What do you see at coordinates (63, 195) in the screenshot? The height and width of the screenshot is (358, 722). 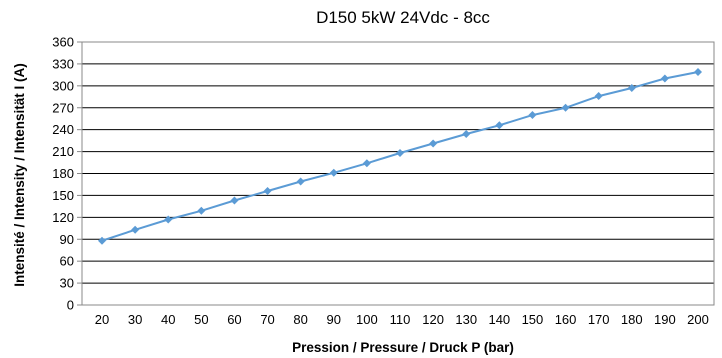 I see `y-tick-label: 150` at bounding box center [63, 195].